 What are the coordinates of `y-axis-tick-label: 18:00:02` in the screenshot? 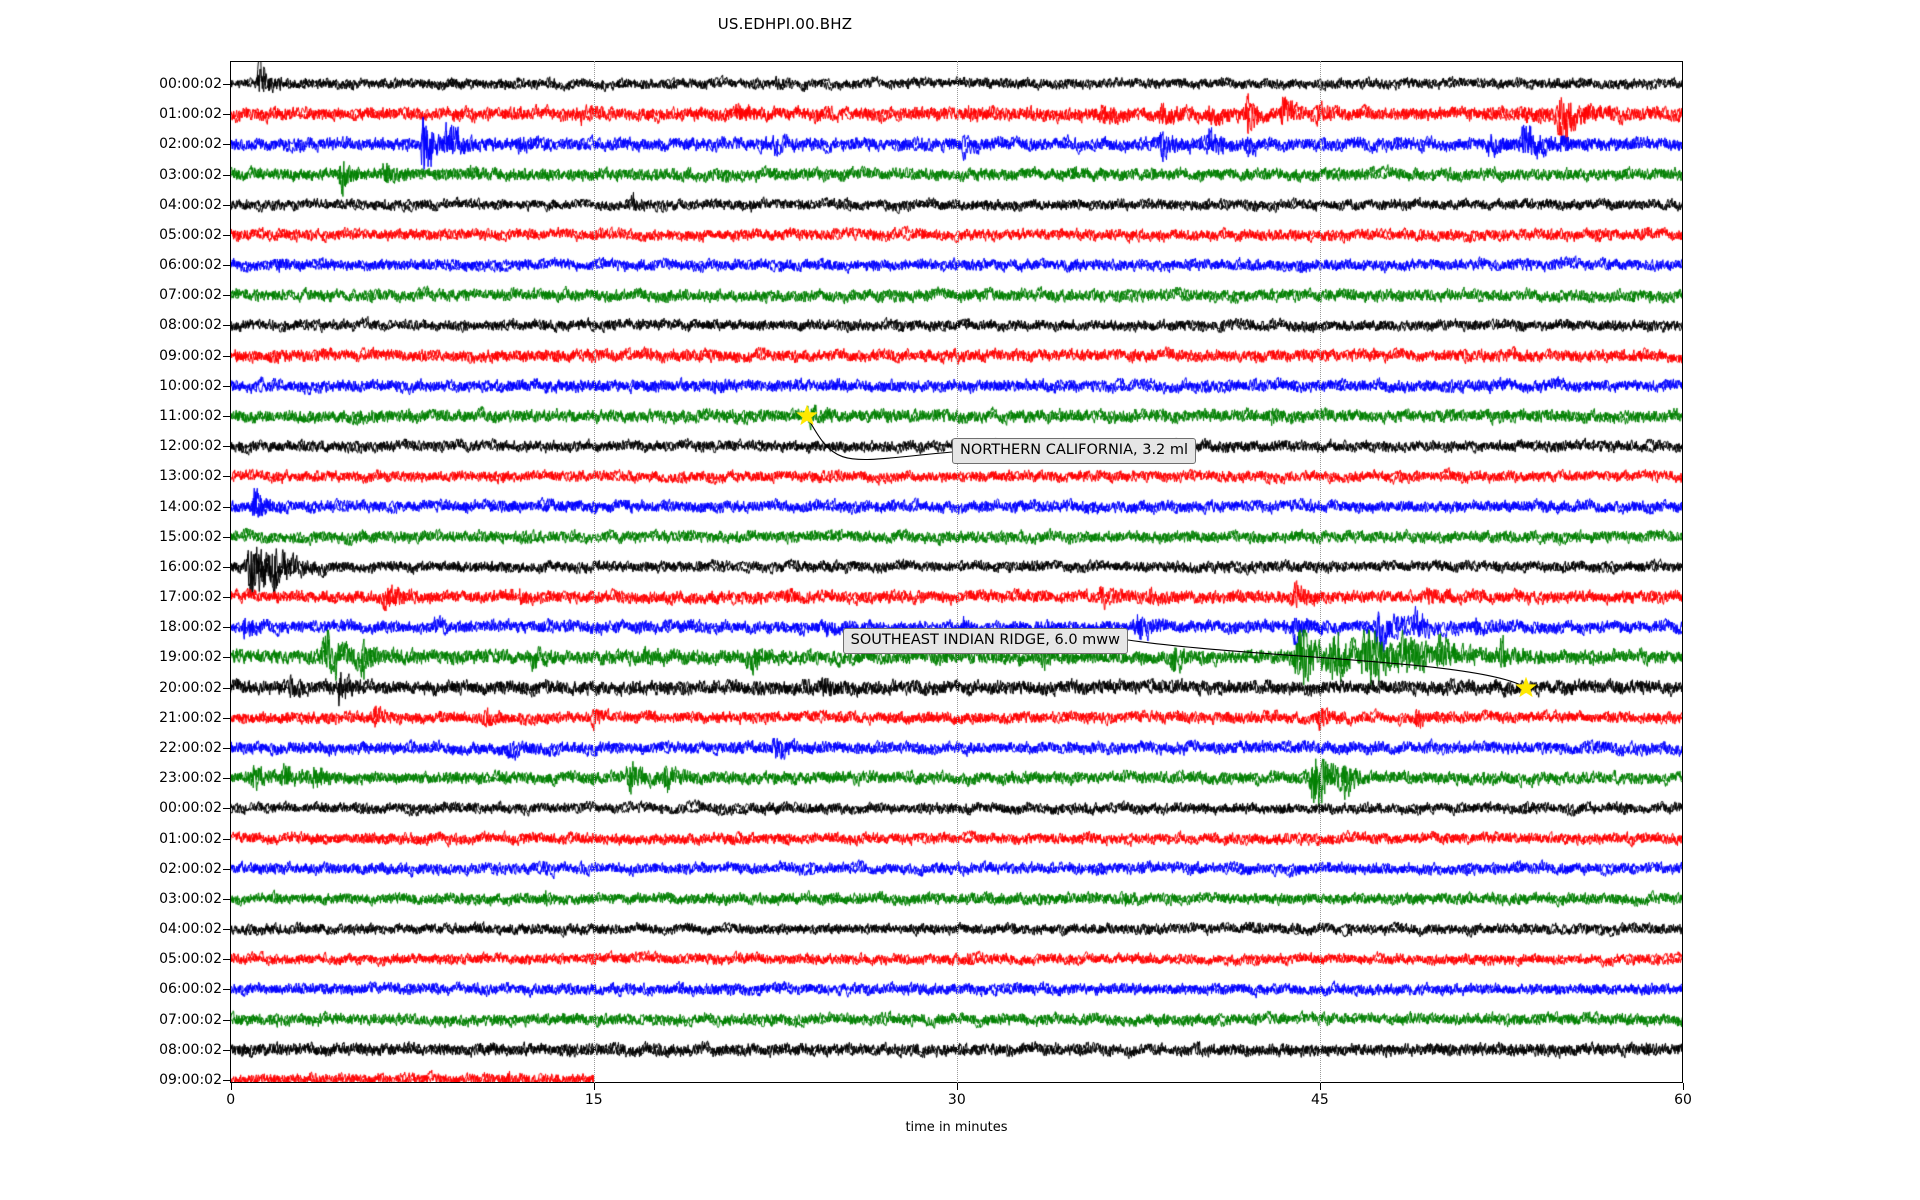 It's located at (190, 627).